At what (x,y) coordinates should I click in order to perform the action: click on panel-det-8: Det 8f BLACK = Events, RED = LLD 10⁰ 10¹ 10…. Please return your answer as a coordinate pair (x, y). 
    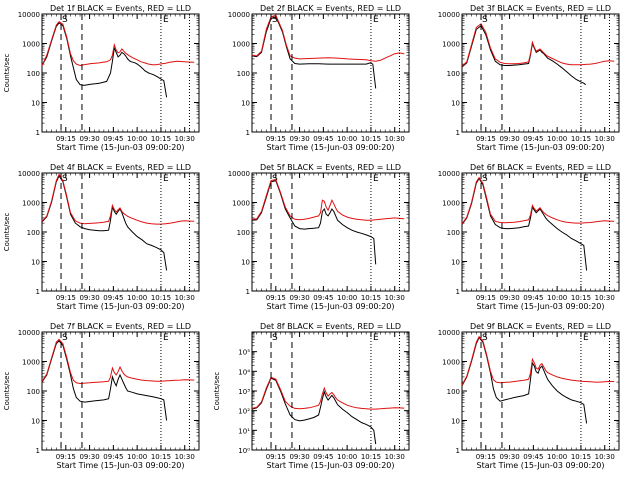
    Looking at the image, I should click on (311, 396).